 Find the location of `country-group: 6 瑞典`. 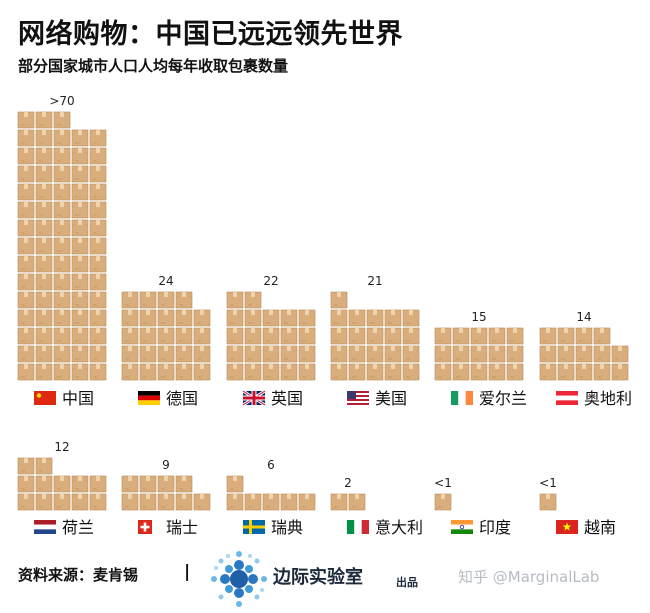

country-group: 6 瑞典 is located at coordinates (271, 497).